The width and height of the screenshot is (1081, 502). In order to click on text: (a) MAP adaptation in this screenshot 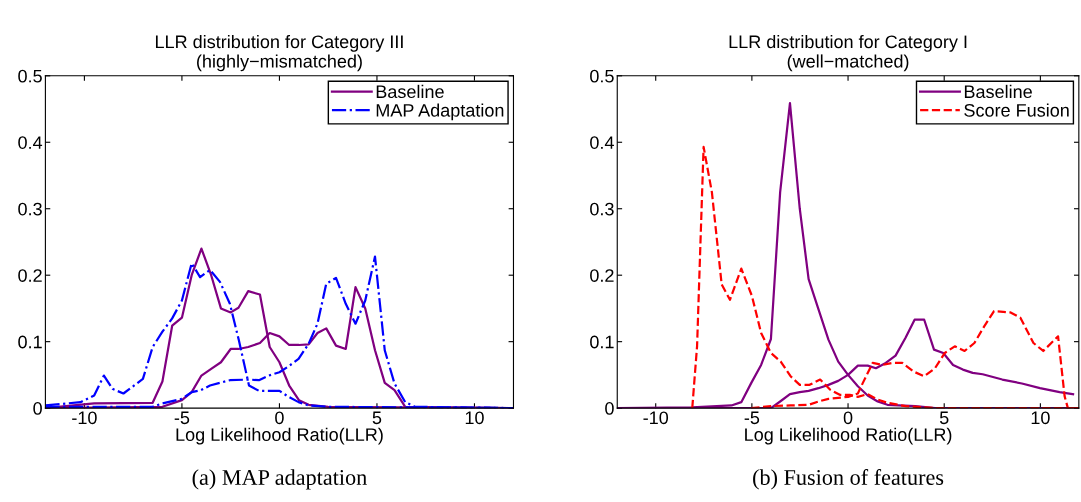, I will do `click(279, 479)`.